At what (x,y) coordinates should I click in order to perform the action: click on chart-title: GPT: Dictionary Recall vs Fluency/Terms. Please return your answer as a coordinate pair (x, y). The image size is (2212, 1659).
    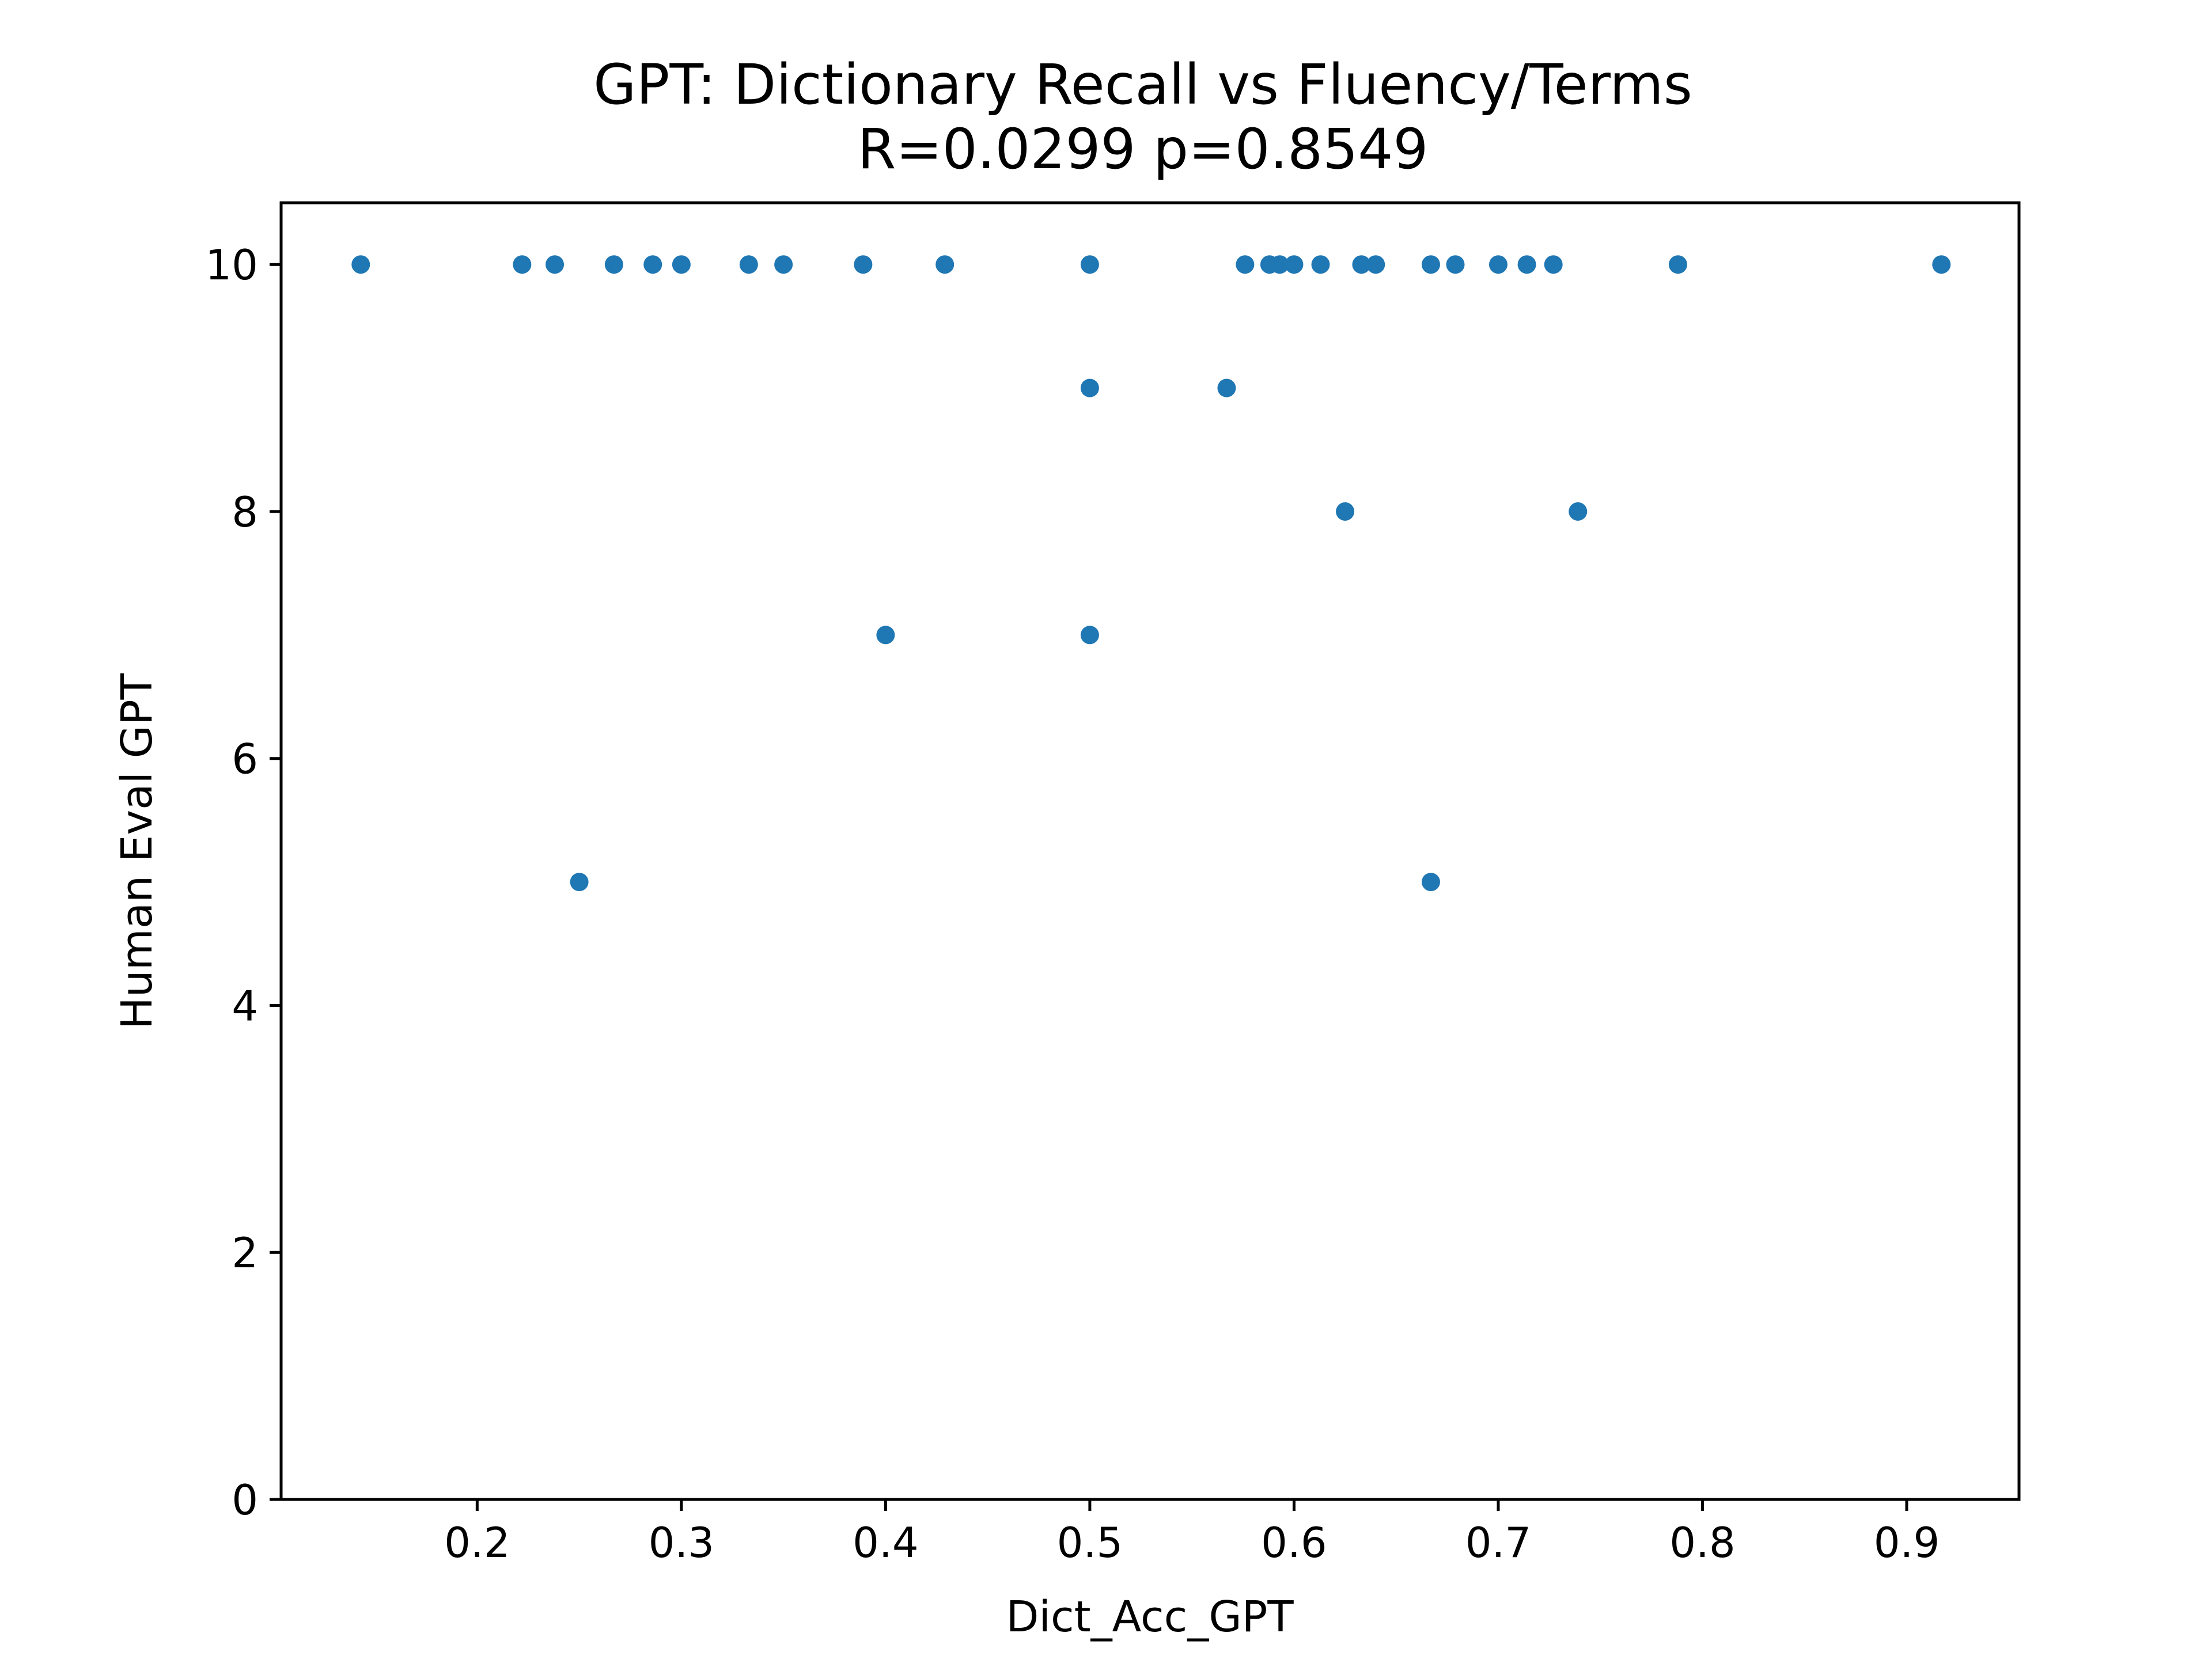
    Looking at the image, I should click on (1142, 84).